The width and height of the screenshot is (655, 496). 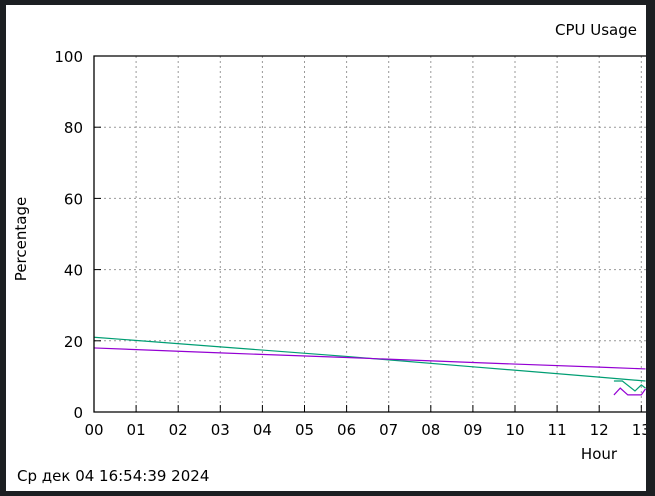 I want to click on y-tick-label: 80, so click(x=73, y=128).